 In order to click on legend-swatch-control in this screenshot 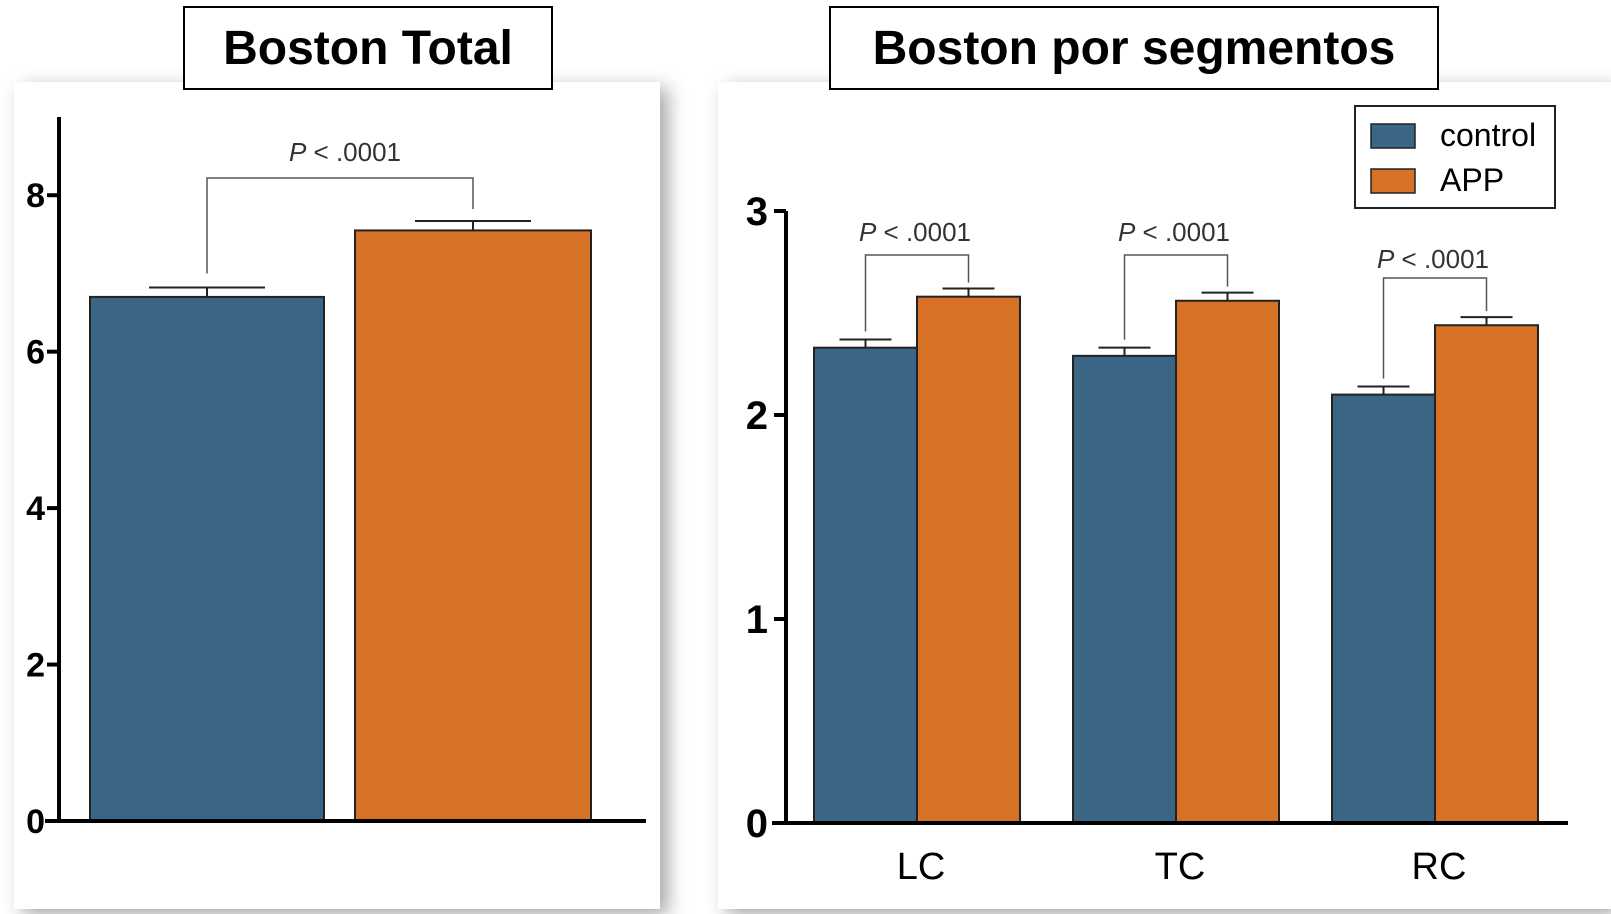, I will do `click(1393, 136)`.